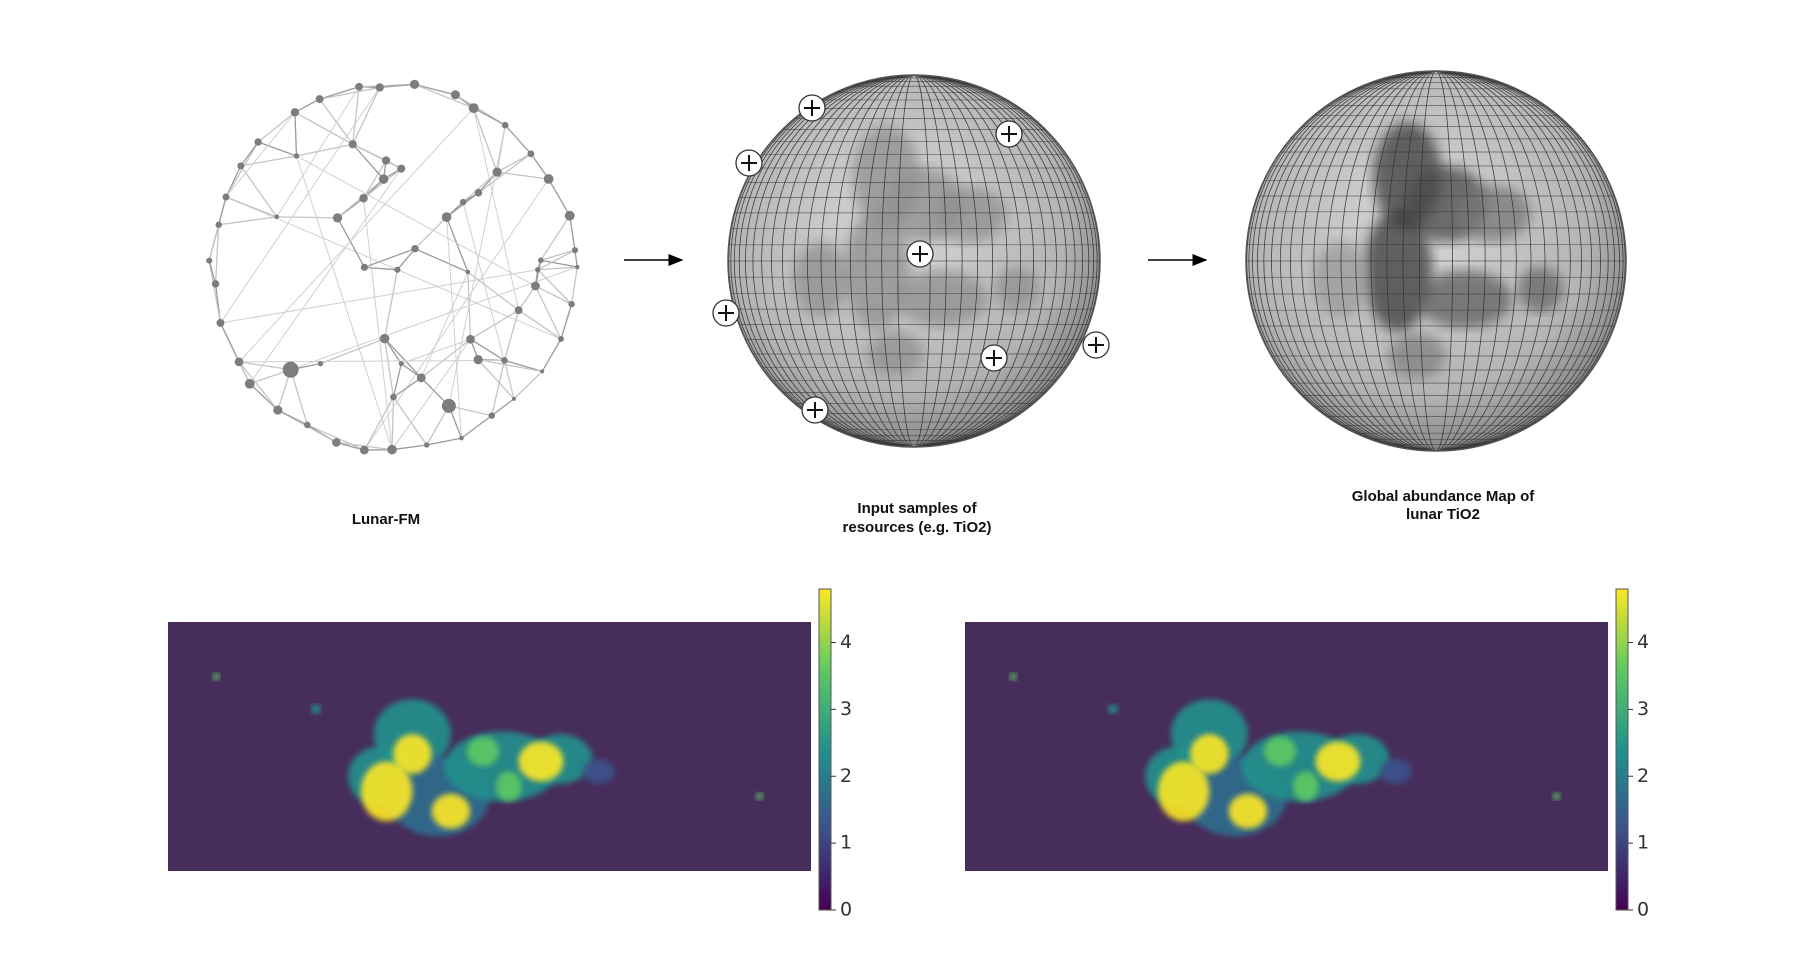 This screenshot has width=1813, height=960. What do you see at coordinates (846, 776) in the screenshot?
I see `colorbar-tick-label: 2` at bounding box center [846, 776].